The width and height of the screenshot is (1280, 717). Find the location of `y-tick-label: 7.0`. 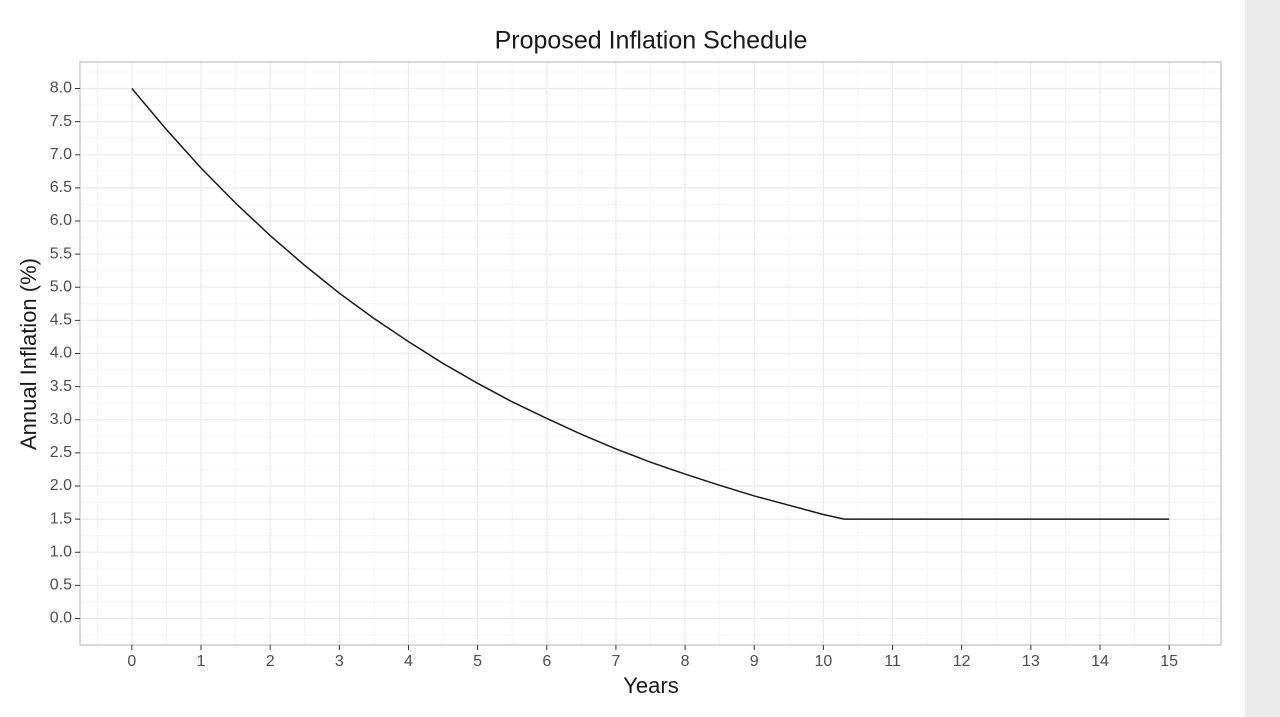

y-tick-label: 7.0 is located at coordinates (61, 154).